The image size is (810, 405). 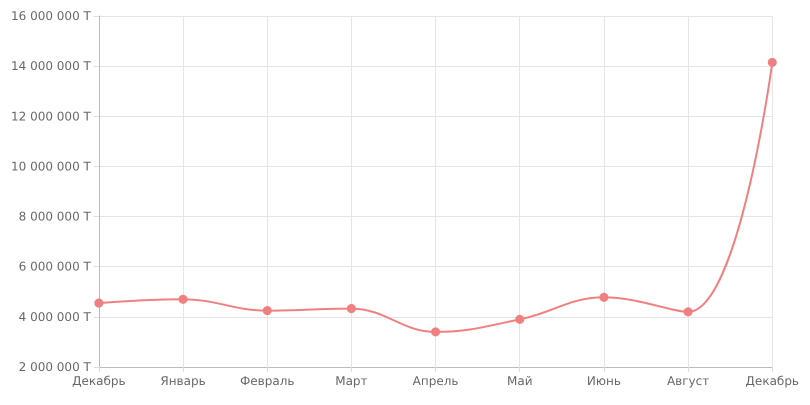 I want to click on x-tick-label: Март, so click(x=351, y=381).